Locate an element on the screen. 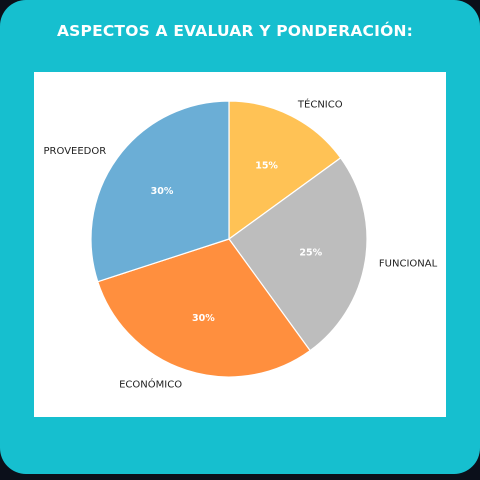 The height and width of the screenshot is (480, 480). pie-category-label-funcional: FUNCIONAL is located at coordinates (408, 264).